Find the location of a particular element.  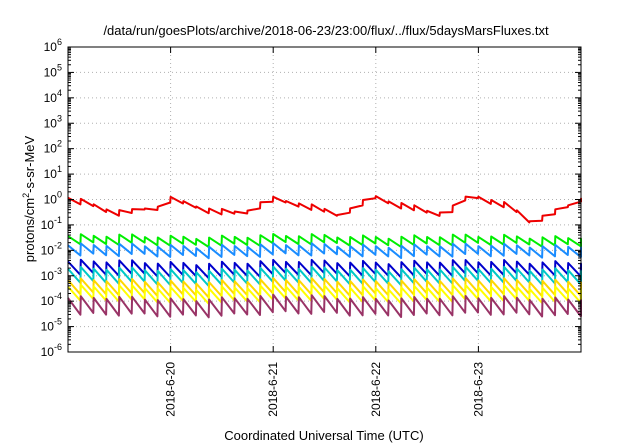

y-tick-label: 10⁻¹ is located at coordinates (51, 223).